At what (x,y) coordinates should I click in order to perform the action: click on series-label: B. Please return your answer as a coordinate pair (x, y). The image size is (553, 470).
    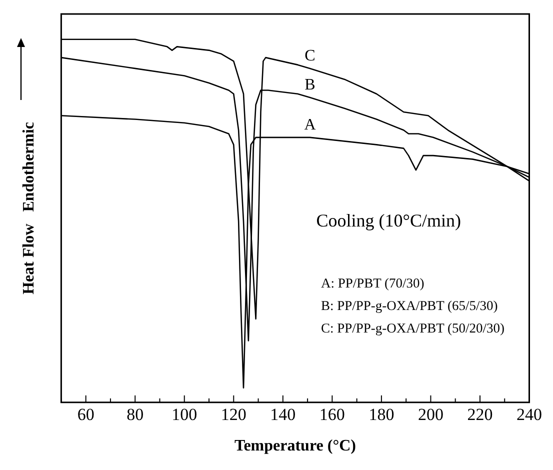
    Looking at the image, I should click on (310, 85).